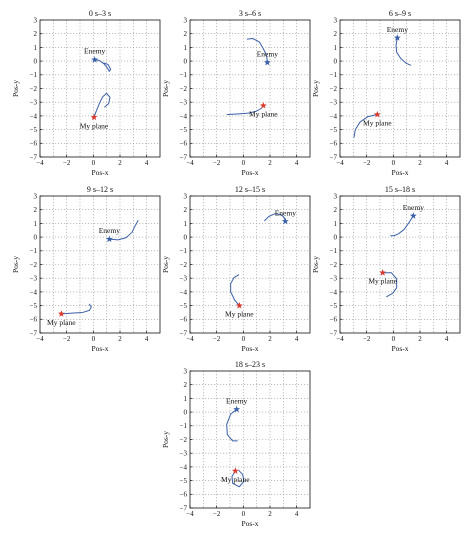 The width and height of the screenshot is (474, 541). Describe the element at coordinates (103, 65) in the screenshot. I see `enemy-trajectory` at that location.